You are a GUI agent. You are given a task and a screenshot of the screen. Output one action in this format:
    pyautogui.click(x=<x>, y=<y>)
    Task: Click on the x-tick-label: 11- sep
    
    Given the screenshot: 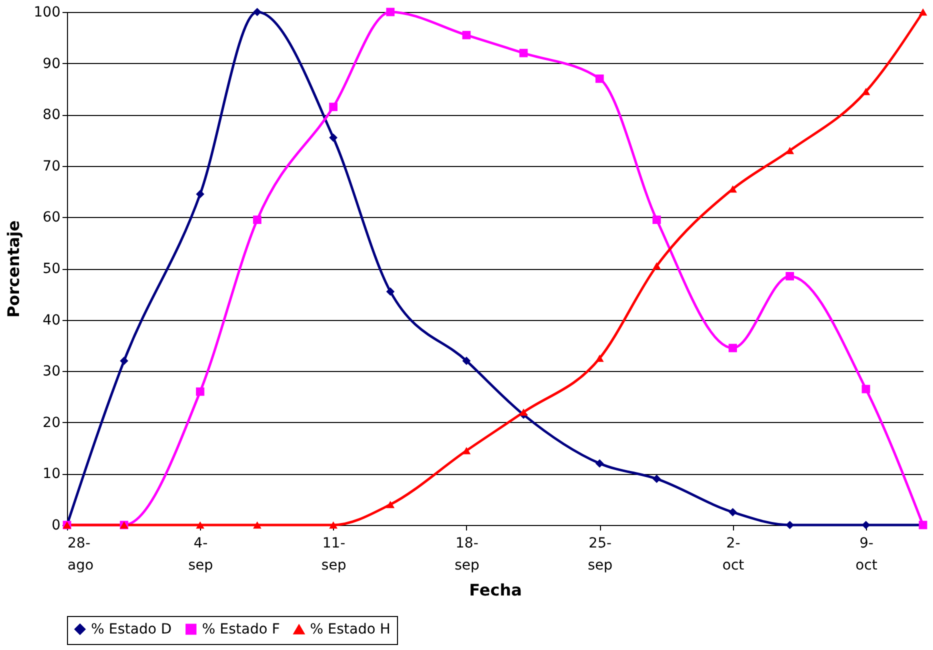 What is the action you would take?
    pyautogui.click(x=333, y=555)
    